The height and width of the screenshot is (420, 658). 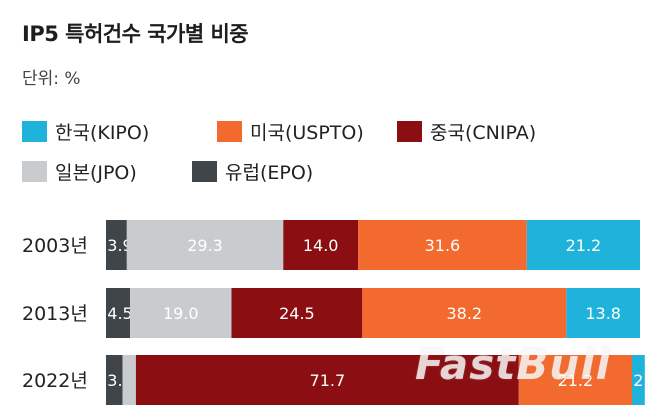 I want to click on data-label: 31.6, so click(x=443, y=245).